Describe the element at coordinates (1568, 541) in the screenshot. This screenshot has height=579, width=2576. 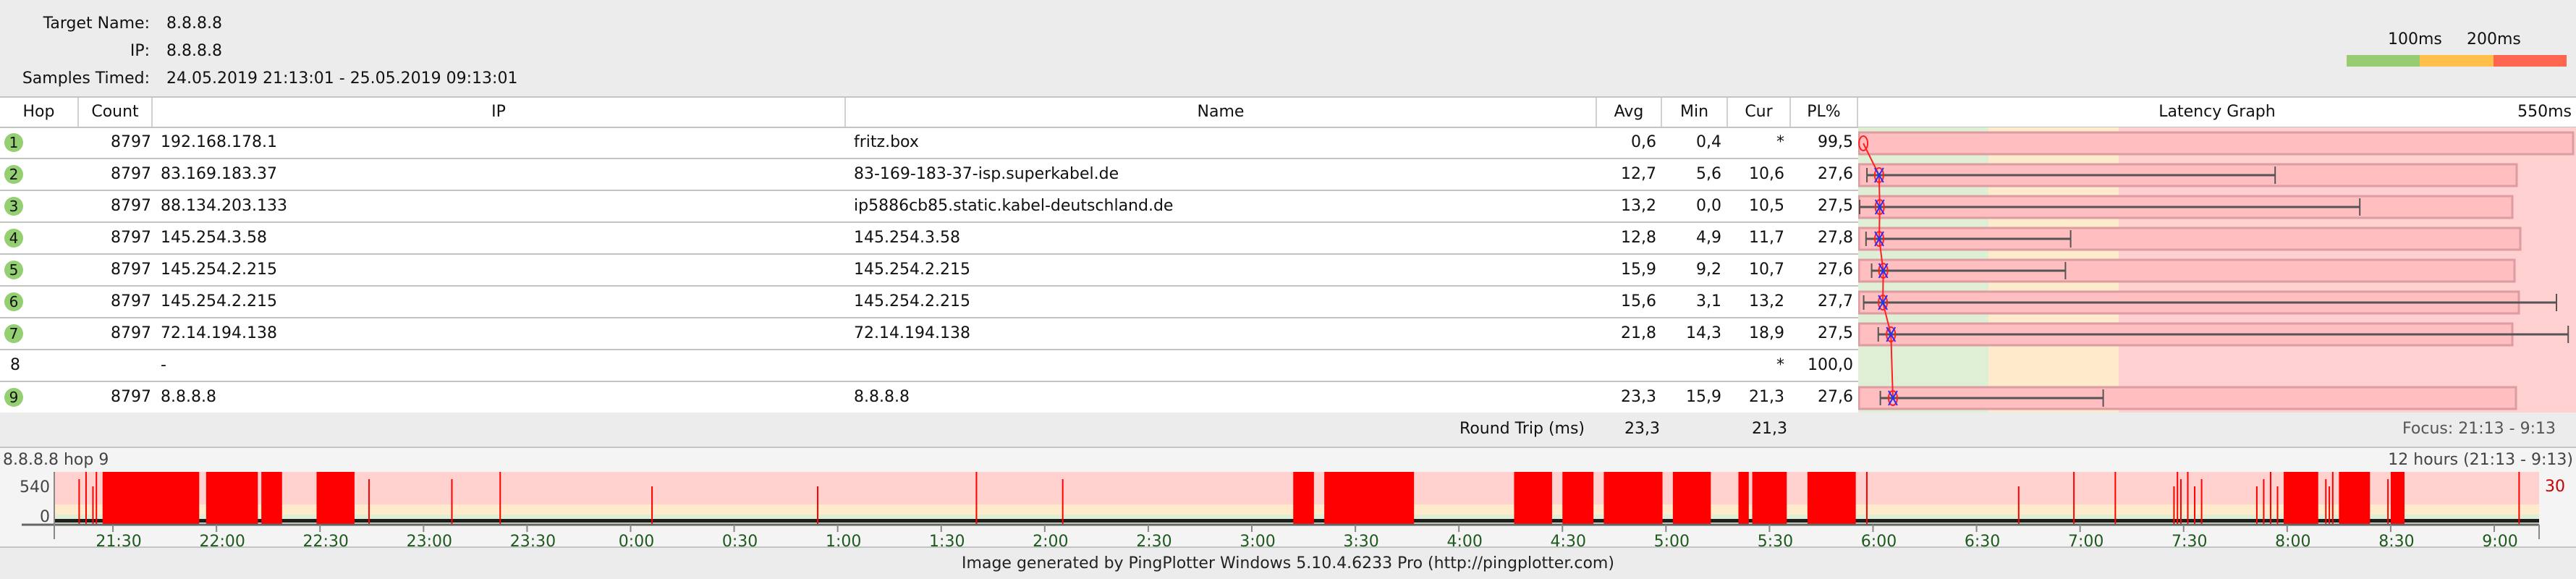
I see `x-tick-label: 4:30` at that location.